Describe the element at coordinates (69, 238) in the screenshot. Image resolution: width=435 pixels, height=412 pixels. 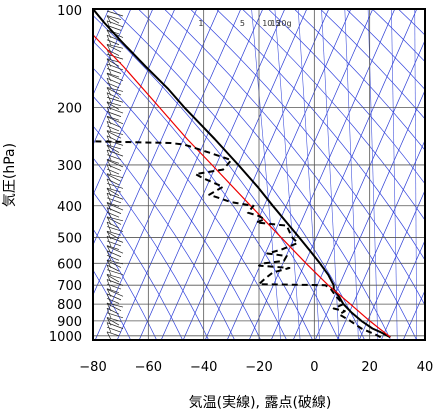
I see `y-tick-label: 500` at that location.